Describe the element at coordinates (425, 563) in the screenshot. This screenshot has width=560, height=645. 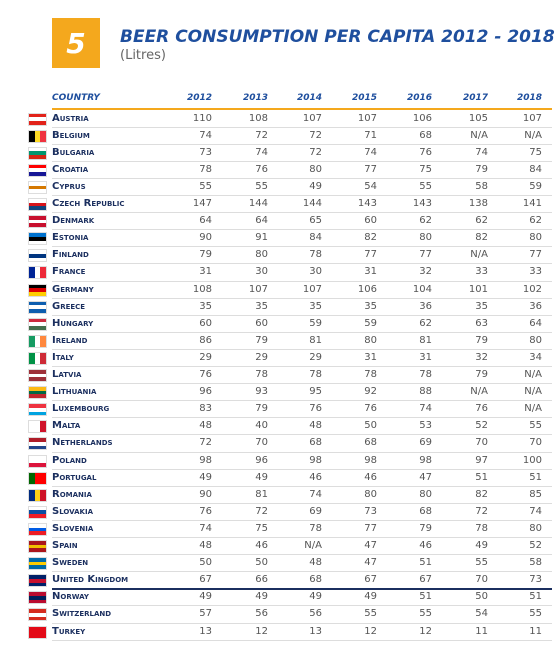
I see `value-cell: 51` at that location.